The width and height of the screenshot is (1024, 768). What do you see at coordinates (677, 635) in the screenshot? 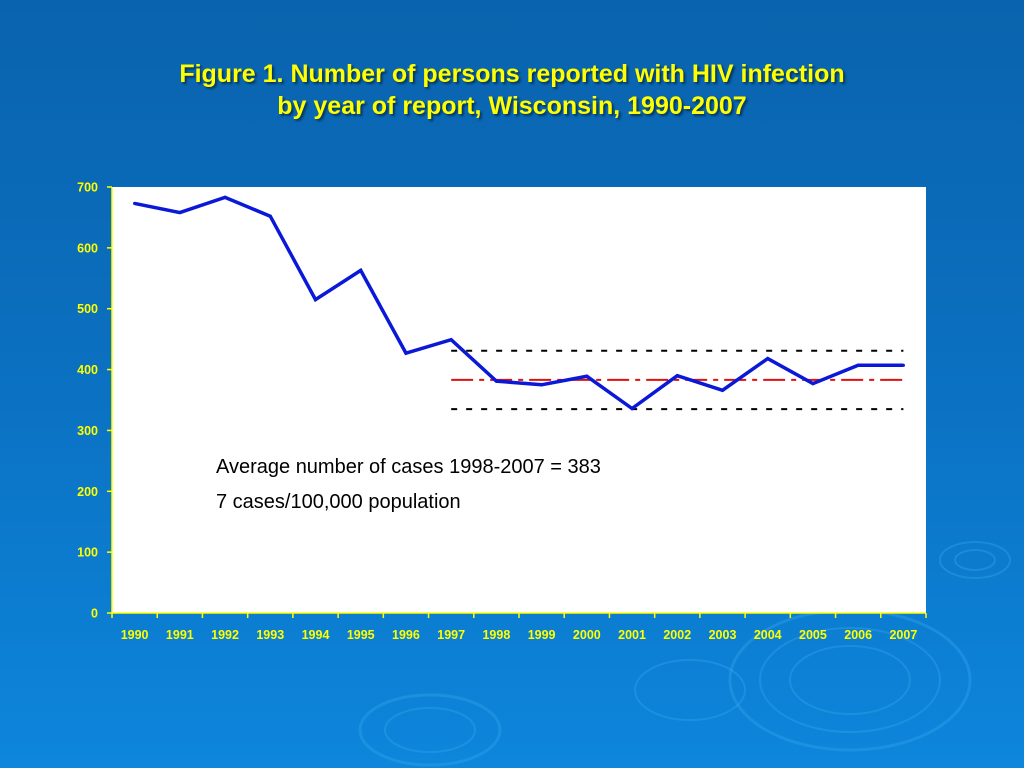
I see `x-tick-label: 2002` at bounding box center [677, 635].